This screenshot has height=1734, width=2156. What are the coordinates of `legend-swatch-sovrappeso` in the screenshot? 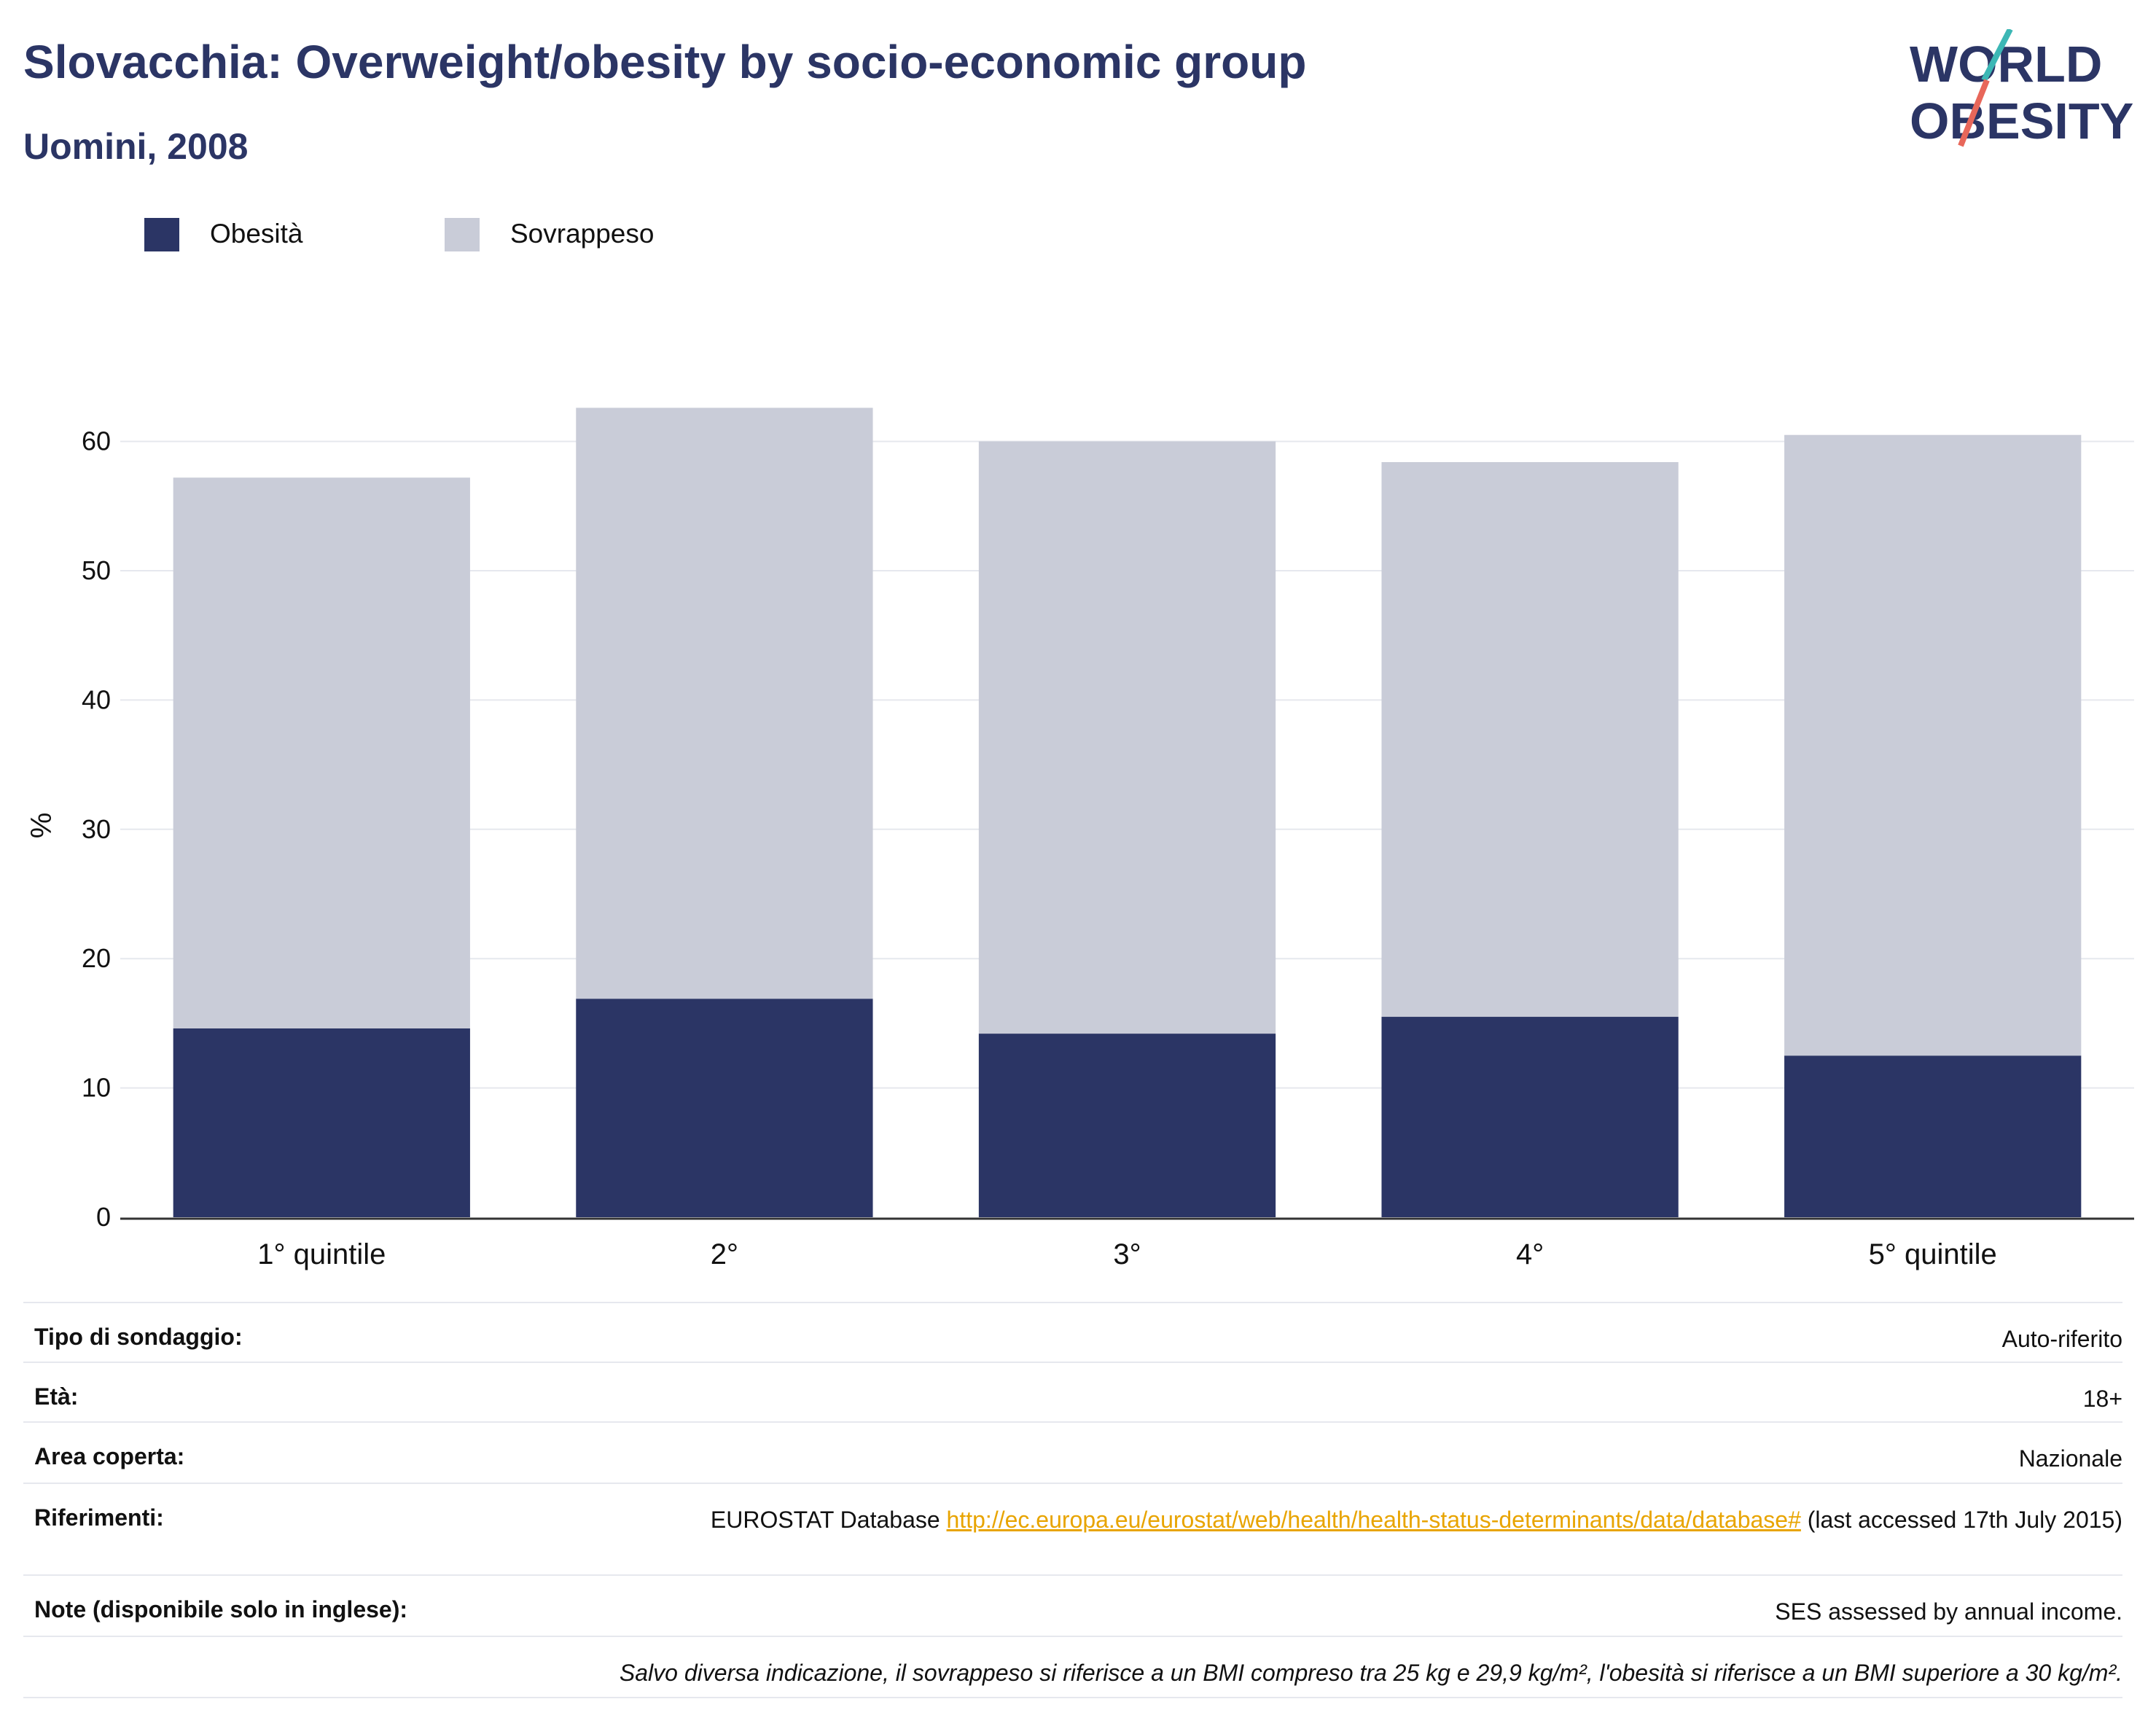 It's located at (463, 234).